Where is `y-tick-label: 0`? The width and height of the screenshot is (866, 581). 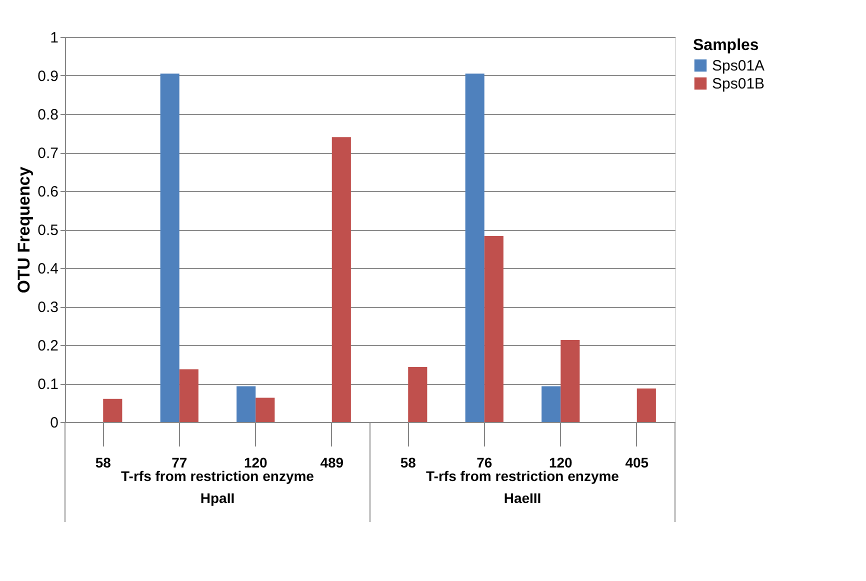
y-tick-label: 0 is located at coordinates (54, 423).